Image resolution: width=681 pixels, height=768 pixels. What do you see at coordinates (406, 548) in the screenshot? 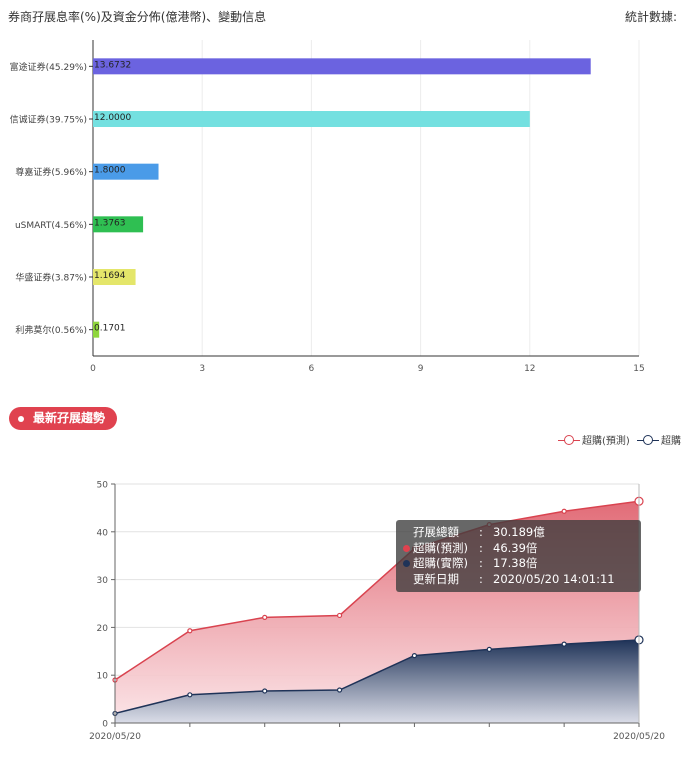
I see `tooltip-forecast-dot` at bounding box center [406, 548].